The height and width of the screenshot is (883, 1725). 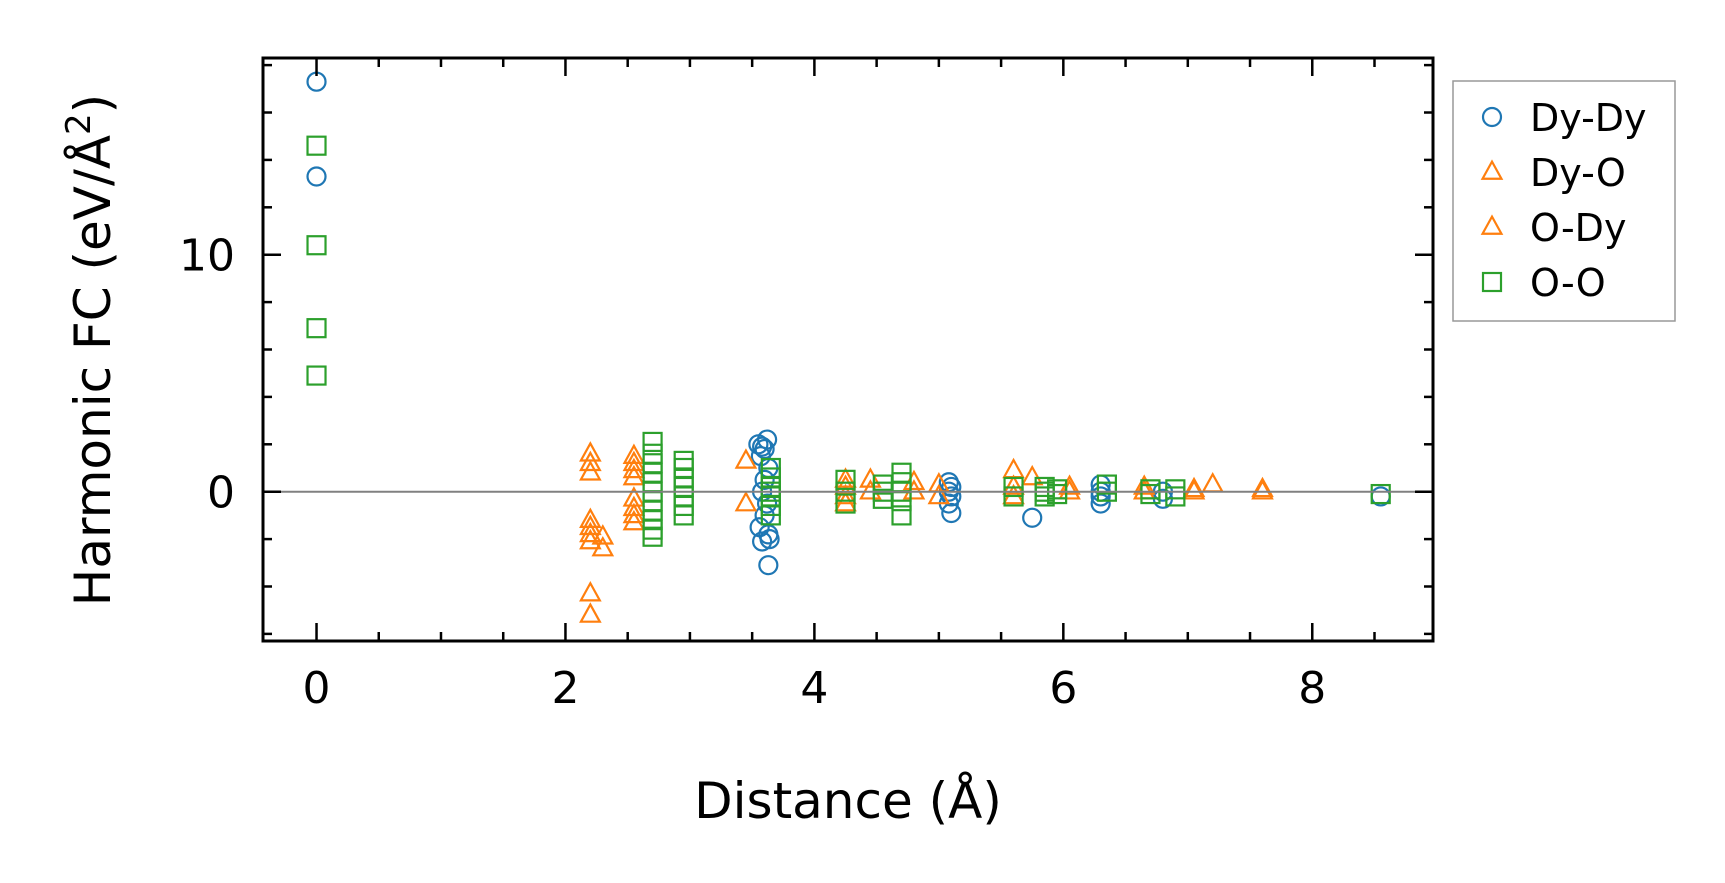 What do you see at coordinates (221, 493) in the screenshot?
I see `y-tick-label: 0` at bounding box center [221, 493].